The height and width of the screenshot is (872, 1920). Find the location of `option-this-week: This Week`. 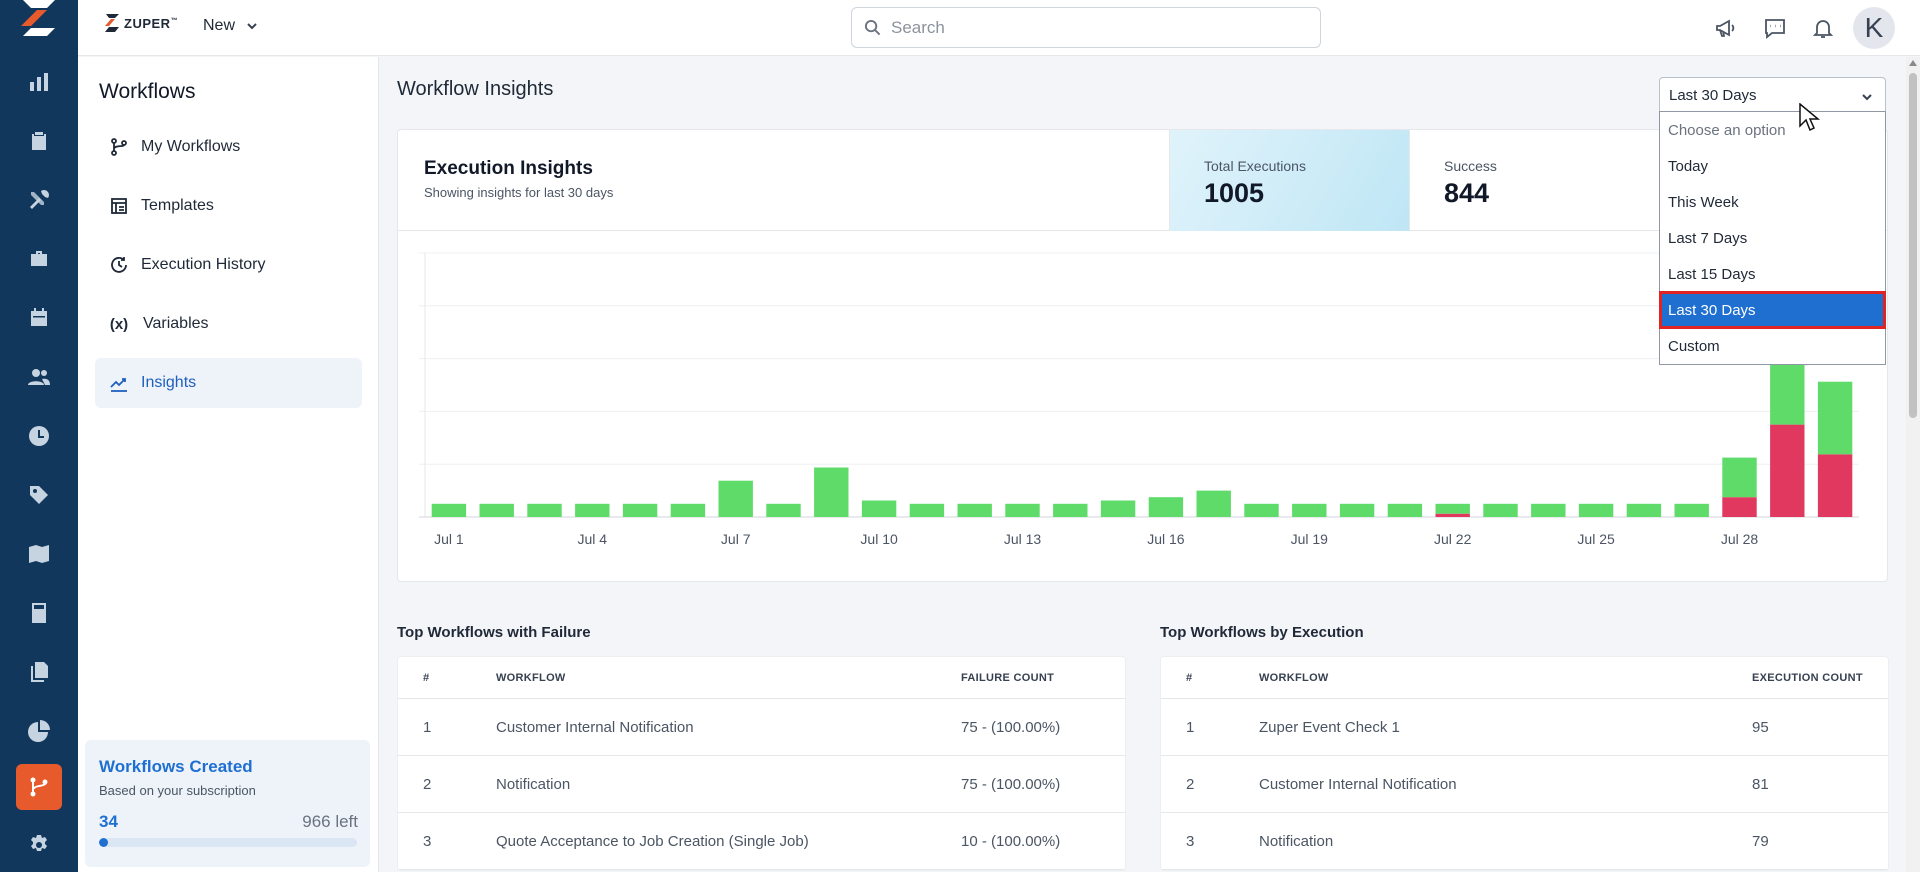

option-this-week: This Week is located at coordinates (1703, 202).